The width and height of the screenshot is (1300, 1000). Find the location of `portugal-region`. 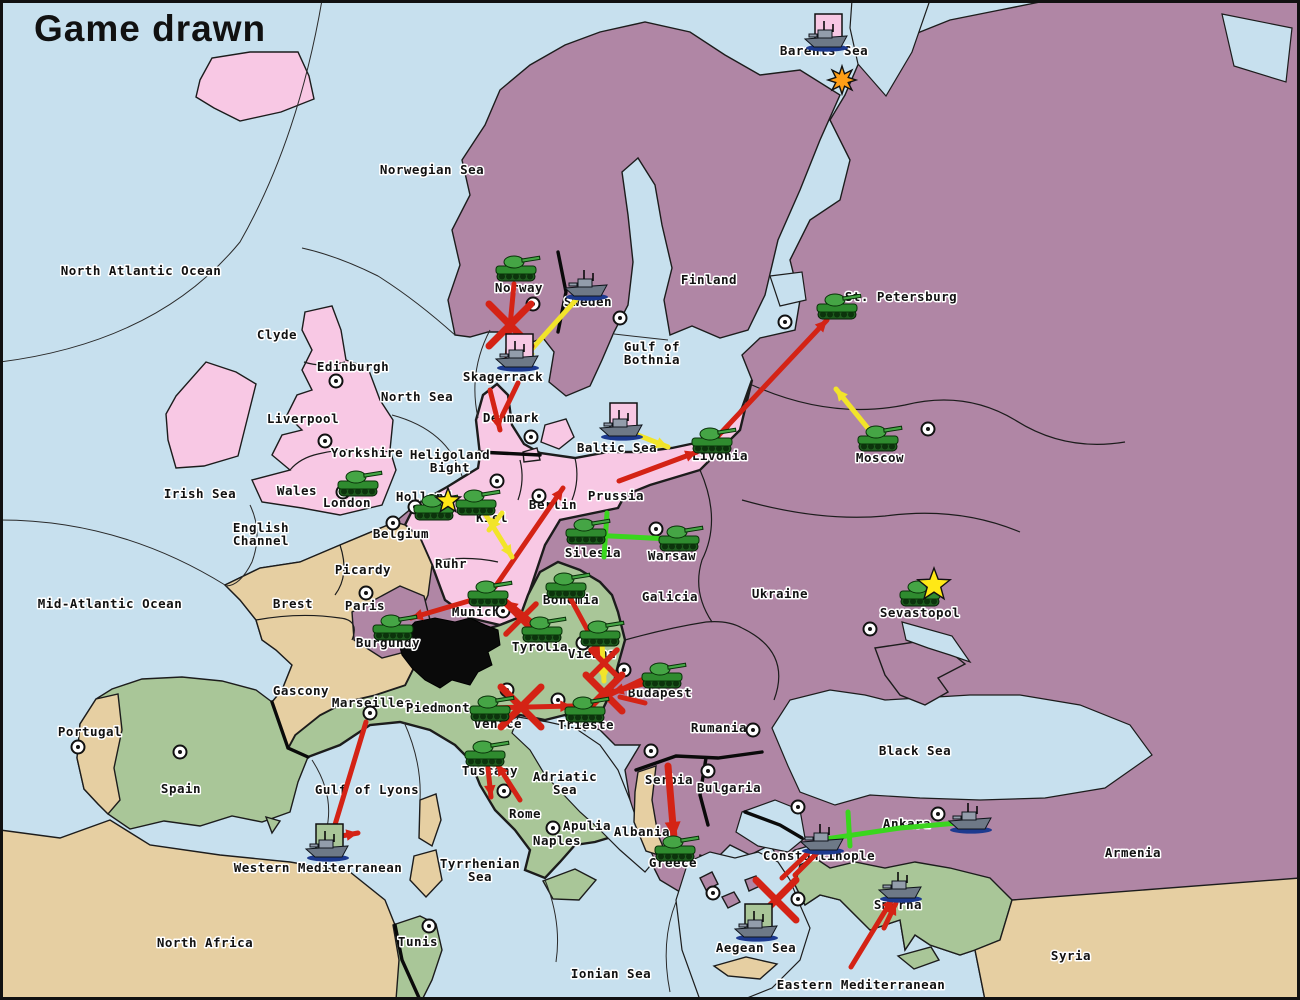

portugal-region is located at coordinates (99, 754).